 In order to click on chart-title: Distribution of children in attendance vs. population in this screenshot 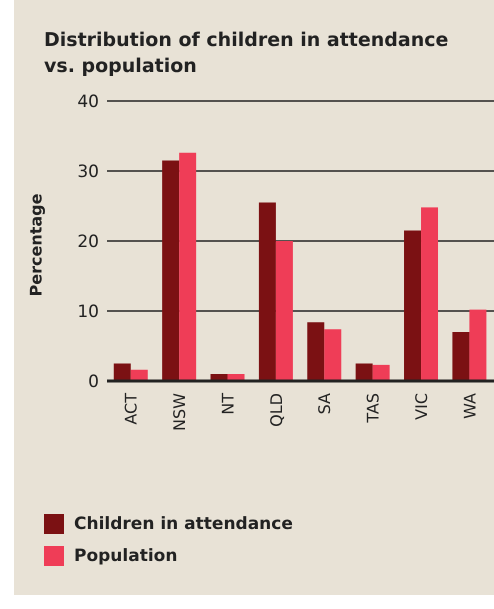, I will do `click(247, 53)`.